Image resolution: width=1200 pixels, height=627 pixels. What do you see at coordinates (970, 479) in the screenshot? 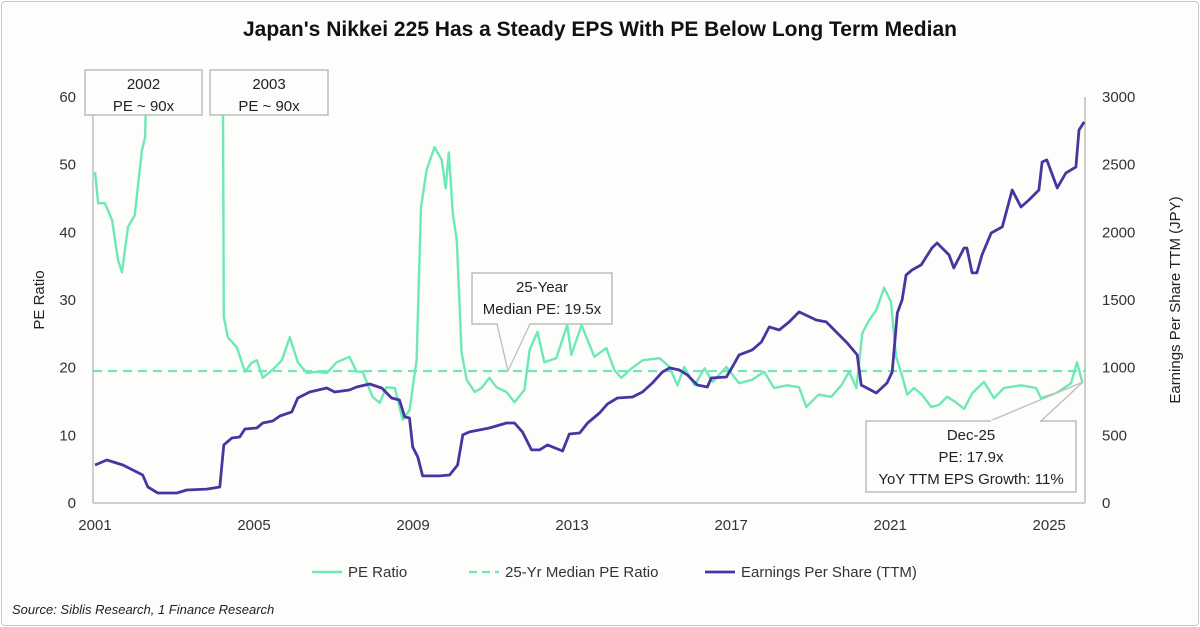
I see `annotation-latest-text: YoY TTM EPS Growth: 11%` at bounding box center [970, 479].